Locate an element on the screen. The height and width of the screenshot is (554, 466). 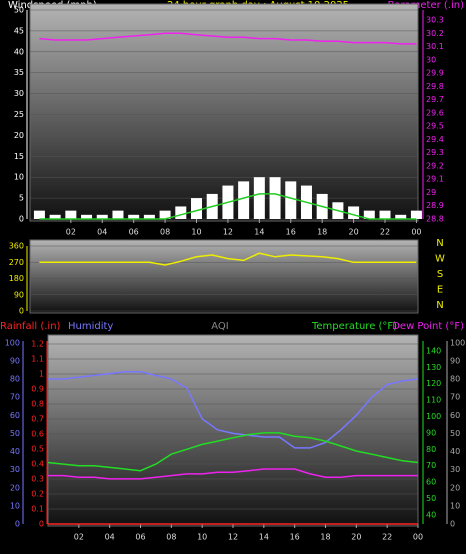
y-tick-label: 140 is located at coordinates (433, 350).